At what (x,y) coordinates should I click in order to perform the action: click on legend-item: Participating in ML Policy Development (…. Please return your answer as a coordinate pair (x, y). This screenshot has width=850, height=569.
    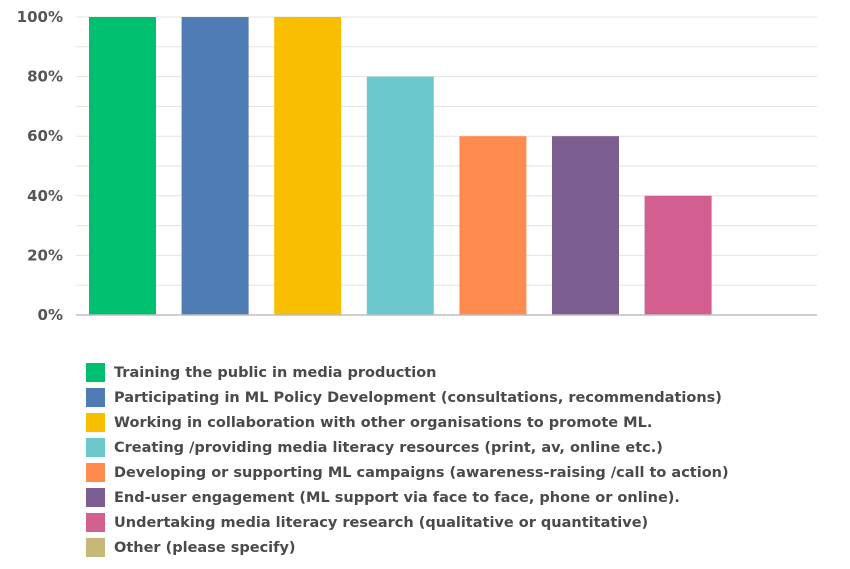
    Looking at the image, I should click on (407, 397).